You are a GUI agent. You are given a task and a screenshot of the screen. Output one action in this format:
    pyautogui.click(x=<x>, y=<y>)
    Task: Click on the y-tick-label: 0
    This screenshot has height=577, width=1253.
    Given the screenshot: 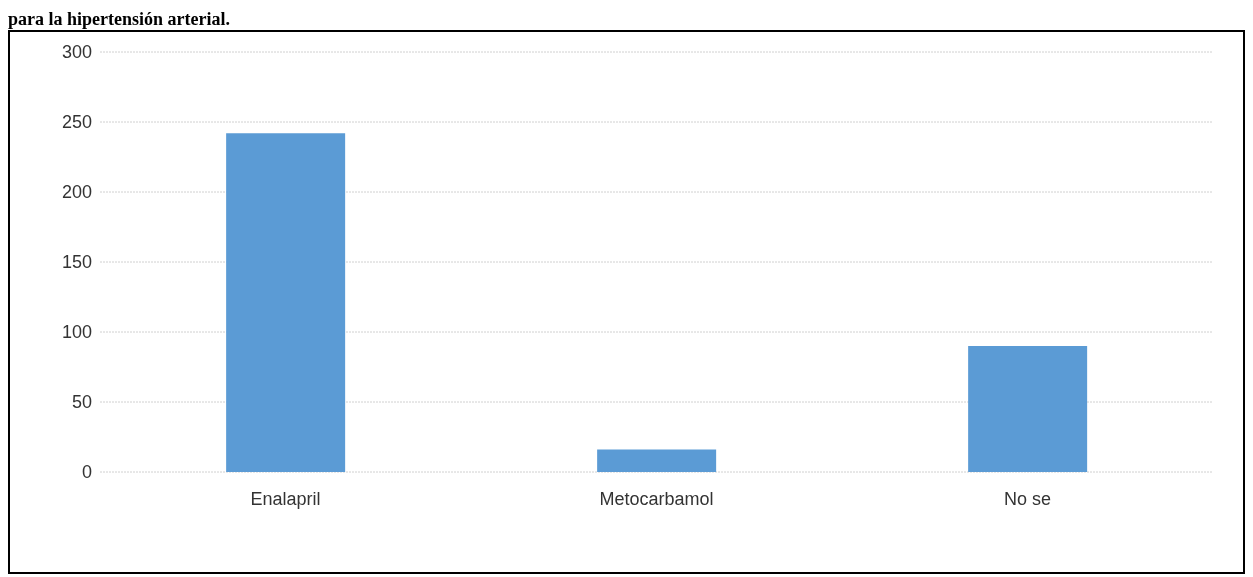 What is the action you would take?
    pyautogui.click(x=86, y=472)
    